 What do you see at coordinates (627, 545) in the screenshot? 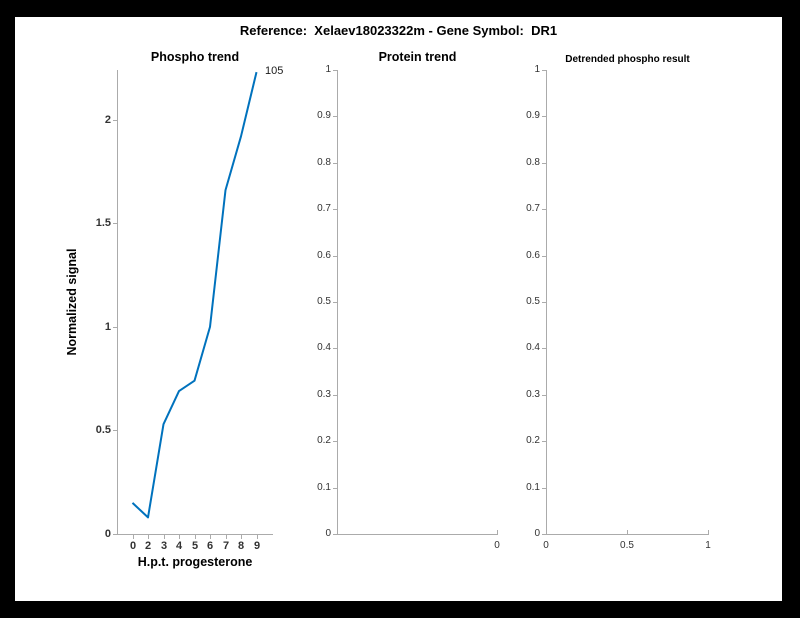
I see `x-tick-label: 0.5` at bounding box center [627, 545].